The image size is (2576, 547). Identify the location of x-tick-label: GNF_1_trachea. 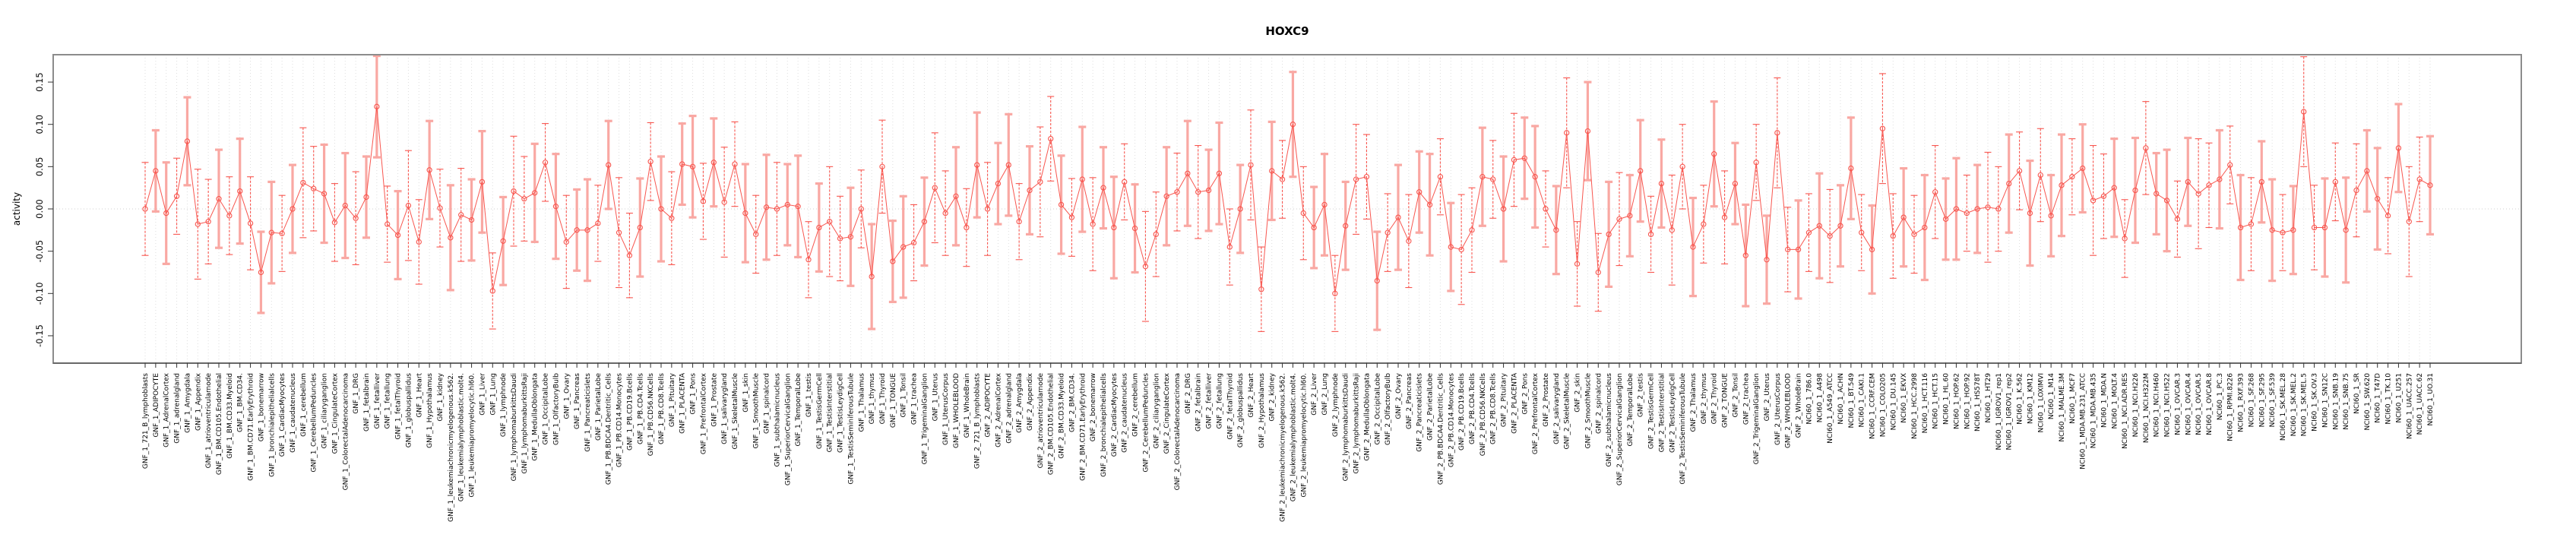
(915, 399).